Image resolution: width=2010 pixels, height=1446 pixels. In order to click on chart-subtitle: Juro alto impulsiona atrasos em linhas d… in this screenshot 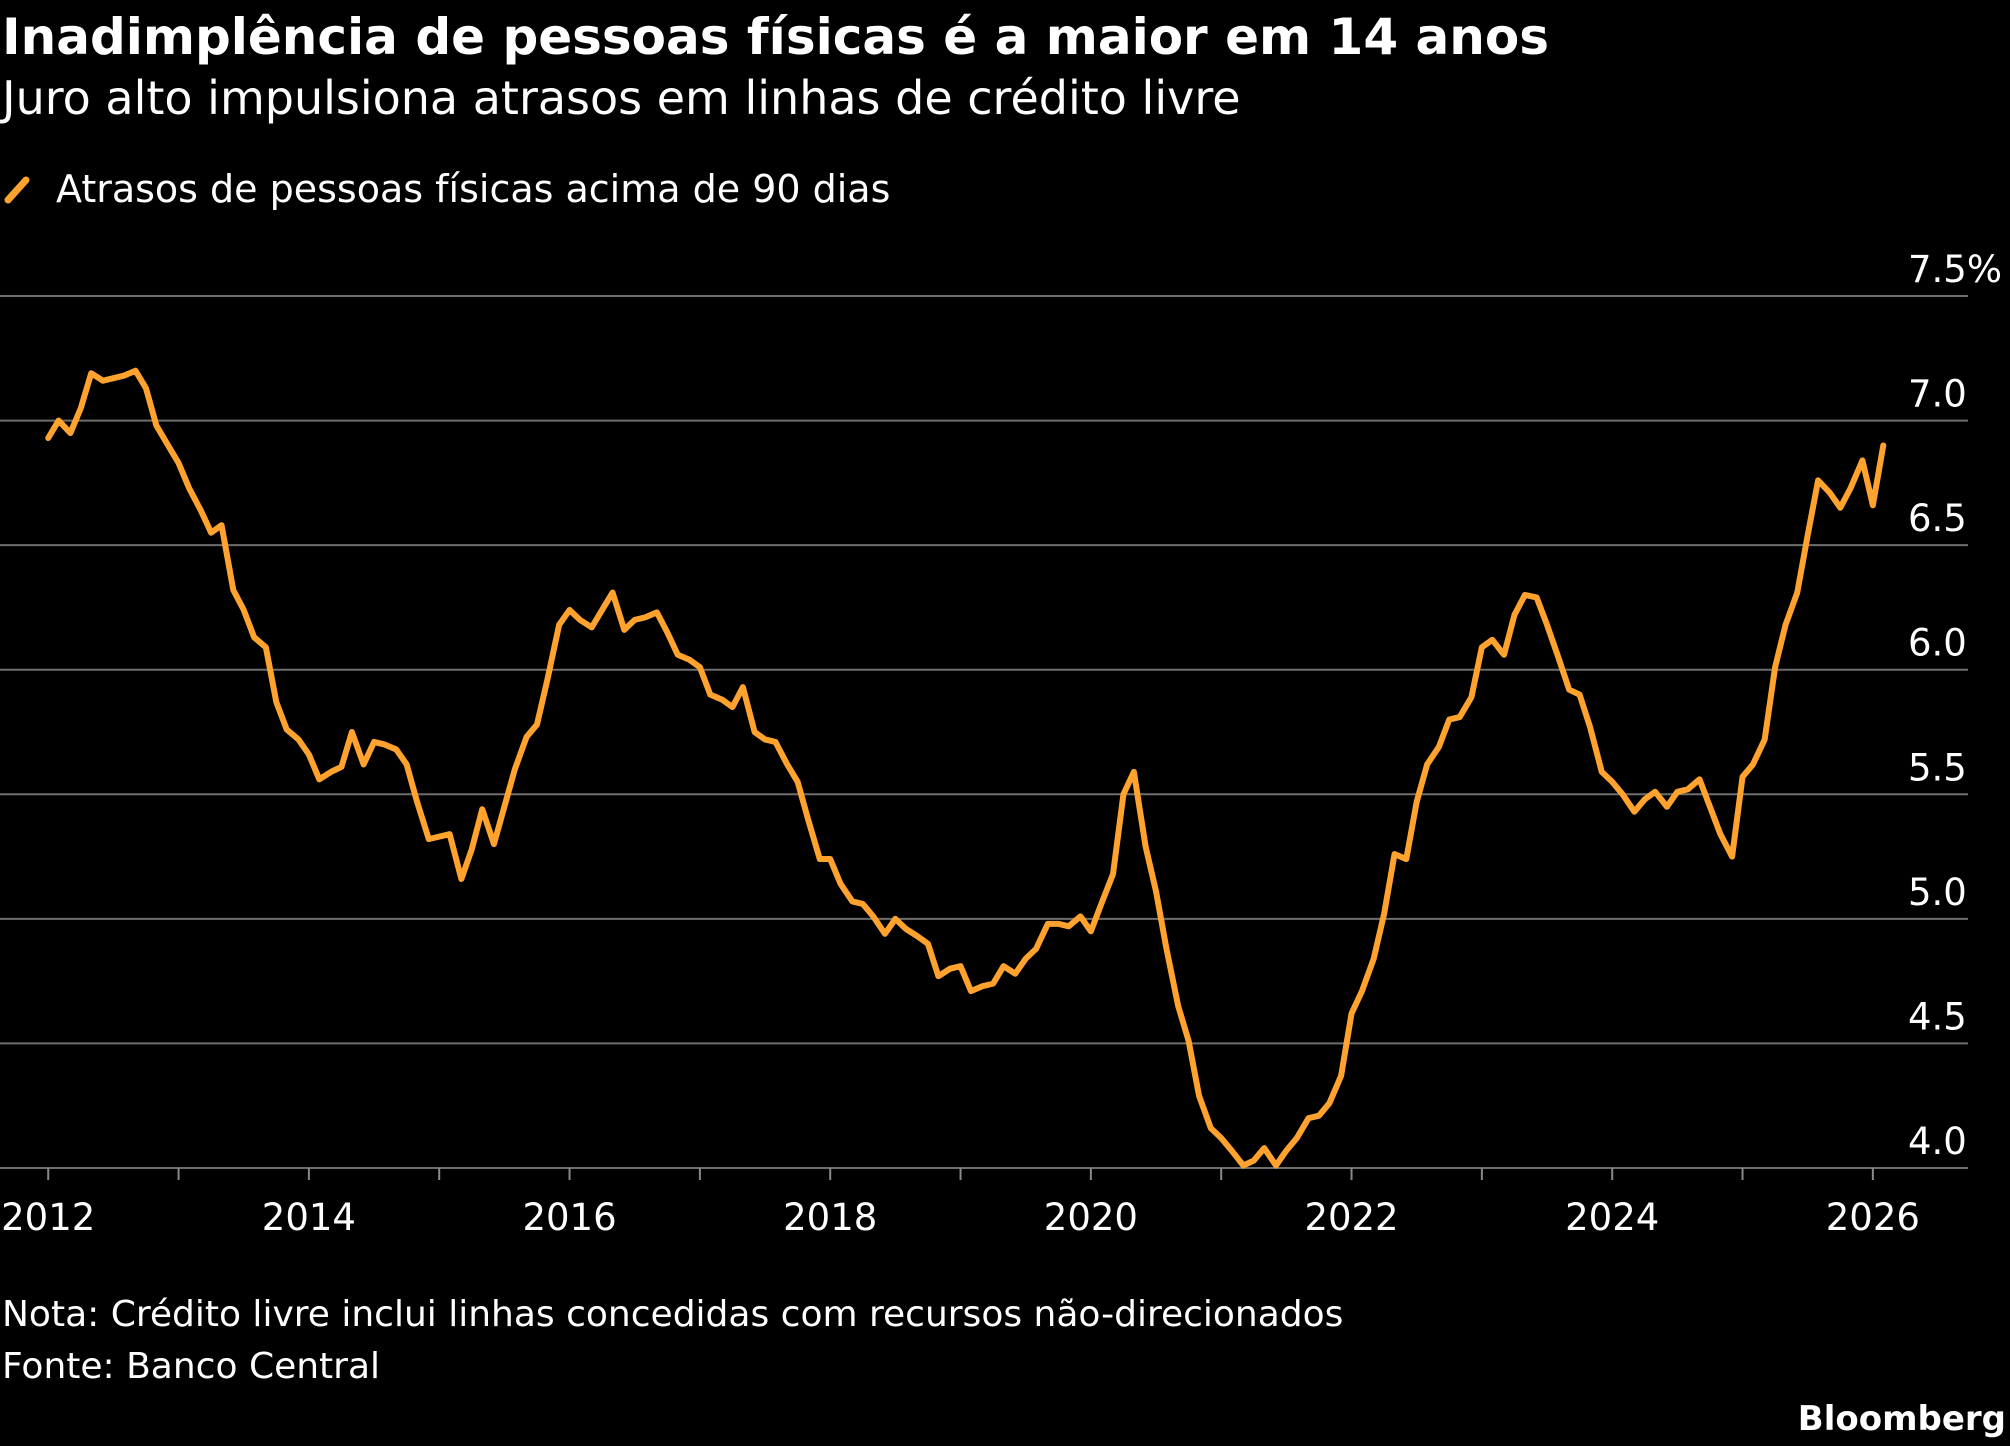, I will do `click(620, 98)`.